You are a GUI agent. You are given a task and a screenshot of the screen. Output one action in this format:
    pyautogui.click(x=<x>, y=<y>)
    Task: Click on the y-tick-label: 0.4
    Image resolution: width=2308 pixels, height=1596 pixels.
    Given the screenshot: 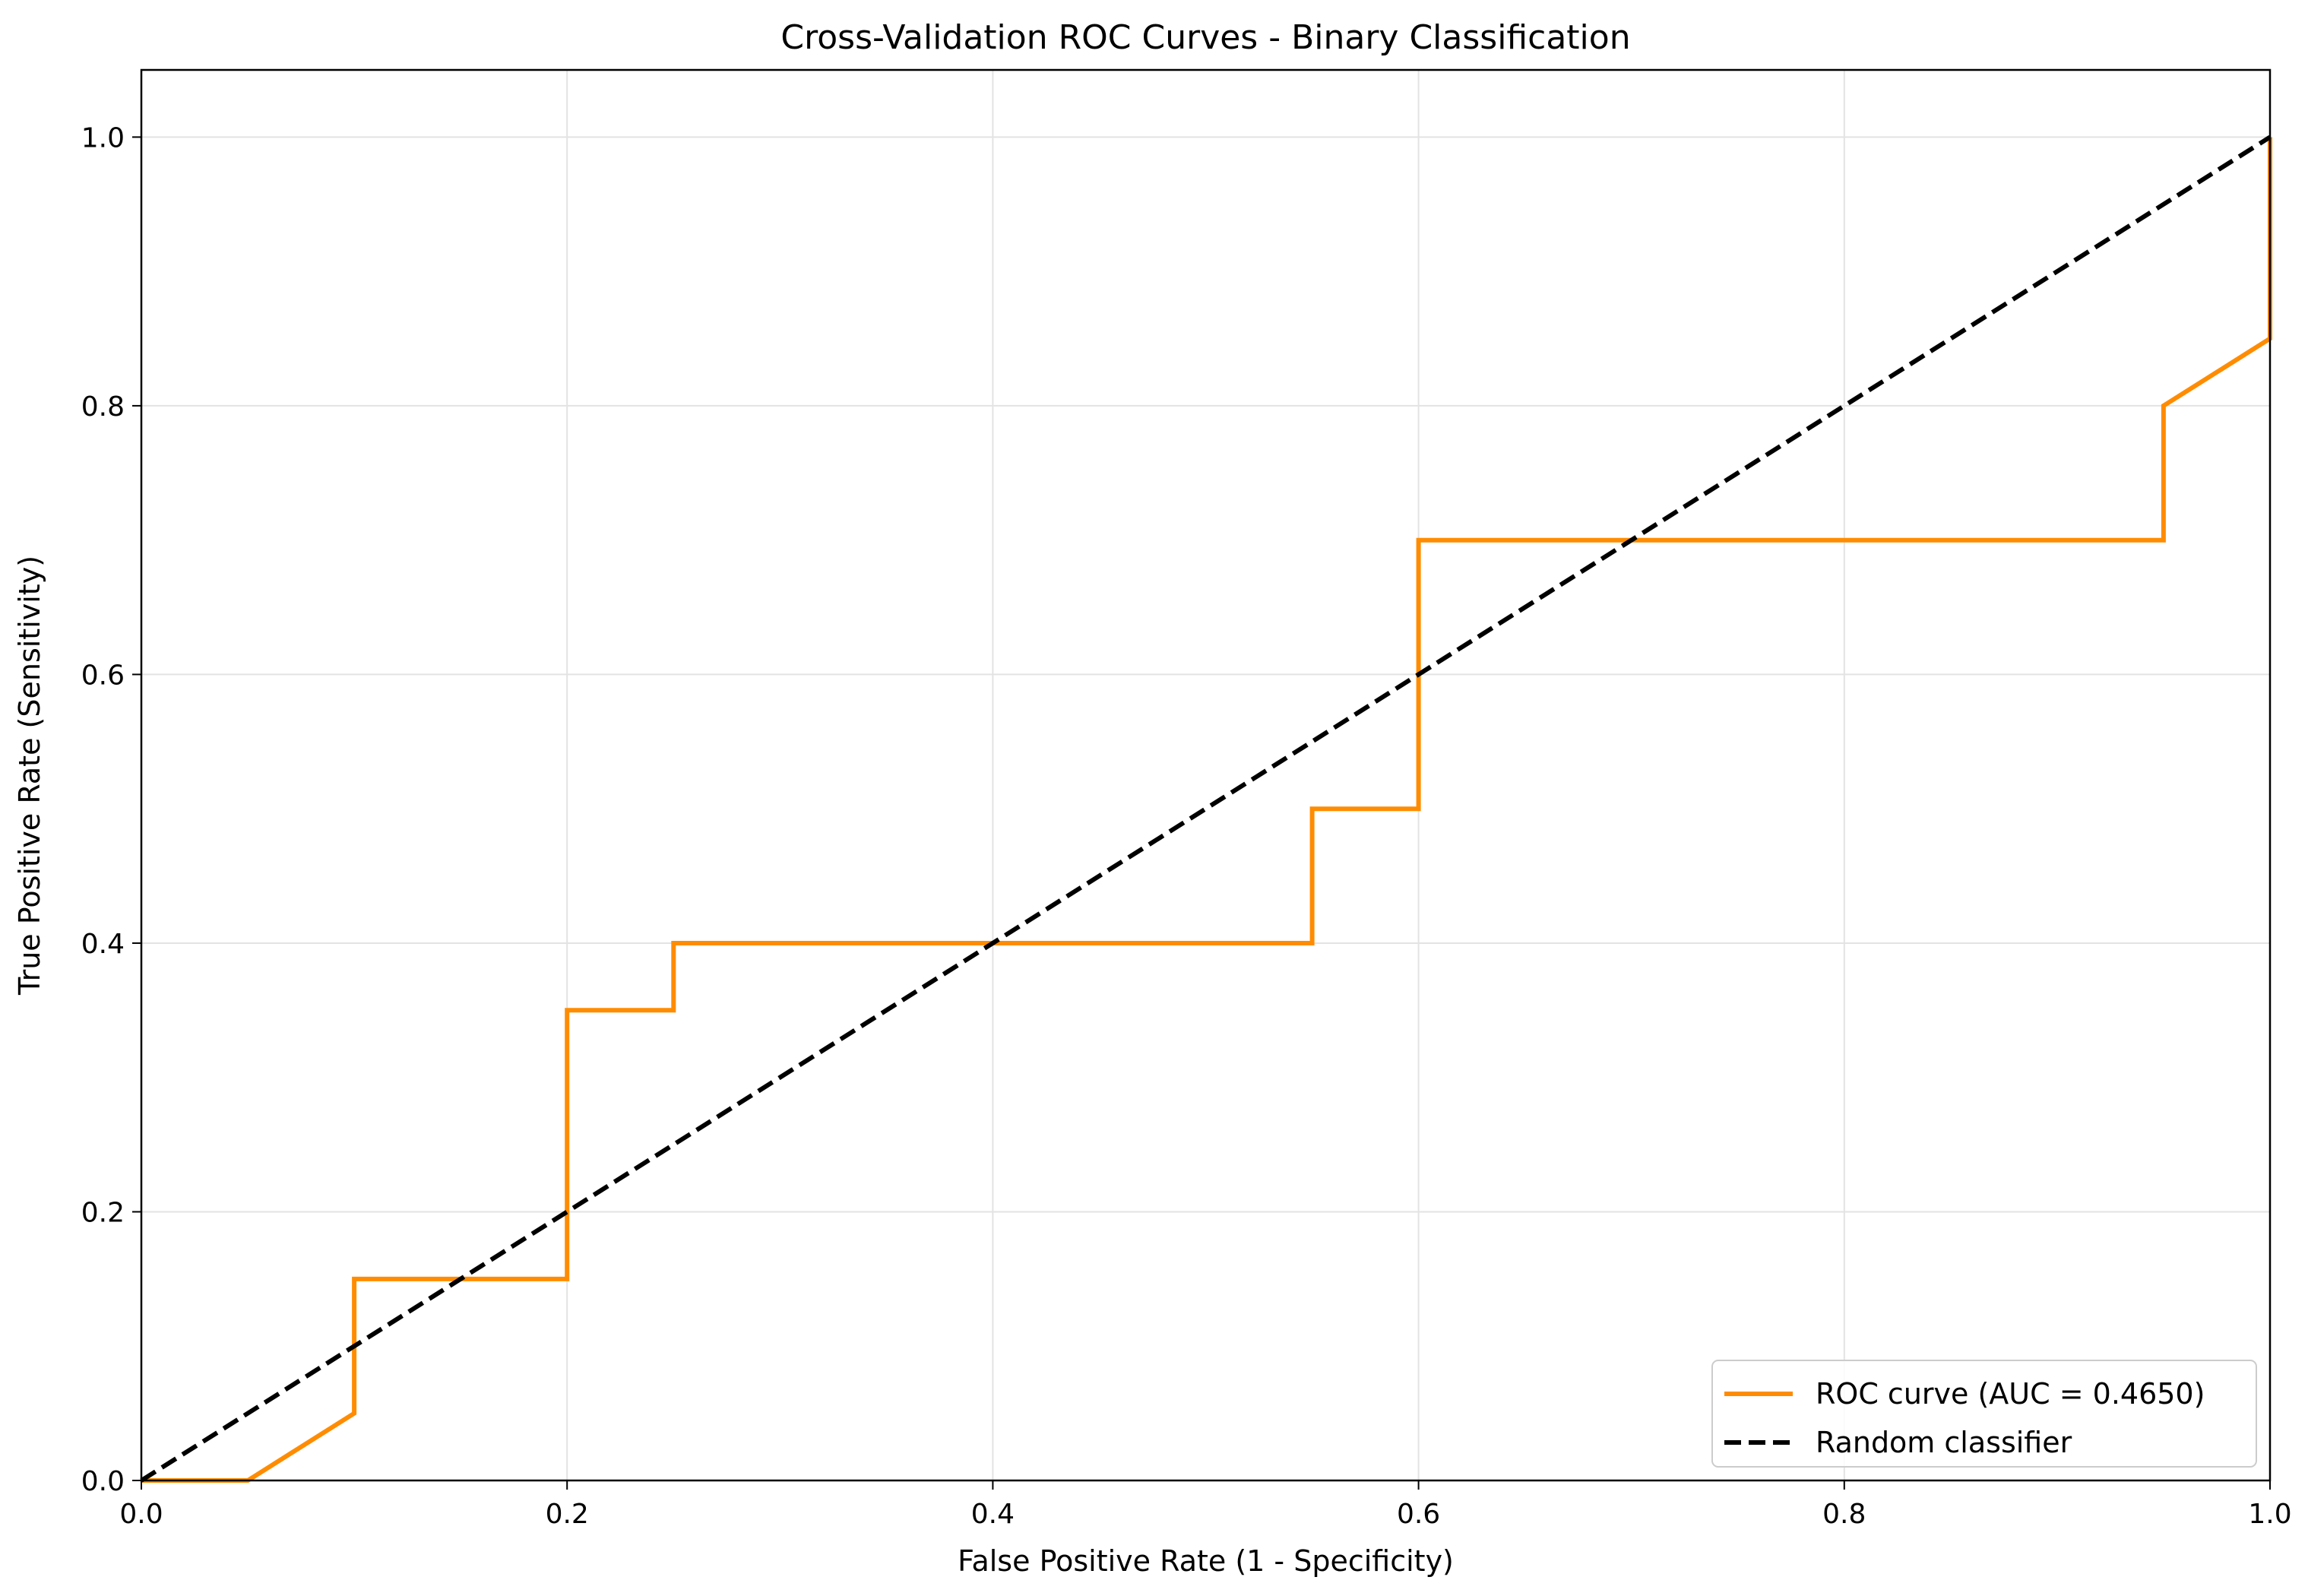 What is the action you would take?
    pyautogui.click(x=103, y=944)
    